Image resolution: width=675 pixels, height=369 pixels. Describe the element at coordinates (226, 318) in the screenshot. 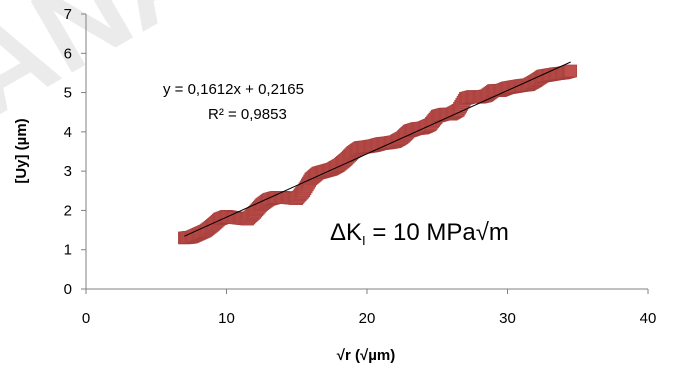

I see `x-tick-label: 10` at that location.